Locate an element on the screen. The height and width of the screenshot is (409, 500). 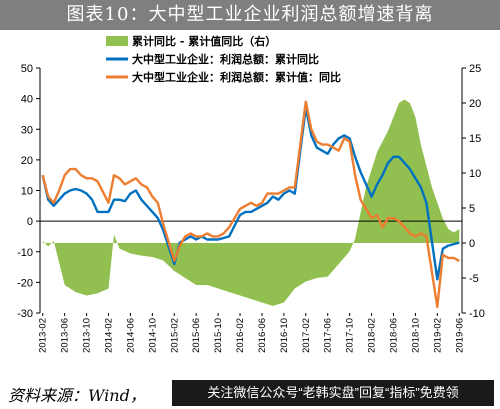
legend-label-blue: 大中型工业企业：利润总额：累计同比 is located at coordinates (225, 59).